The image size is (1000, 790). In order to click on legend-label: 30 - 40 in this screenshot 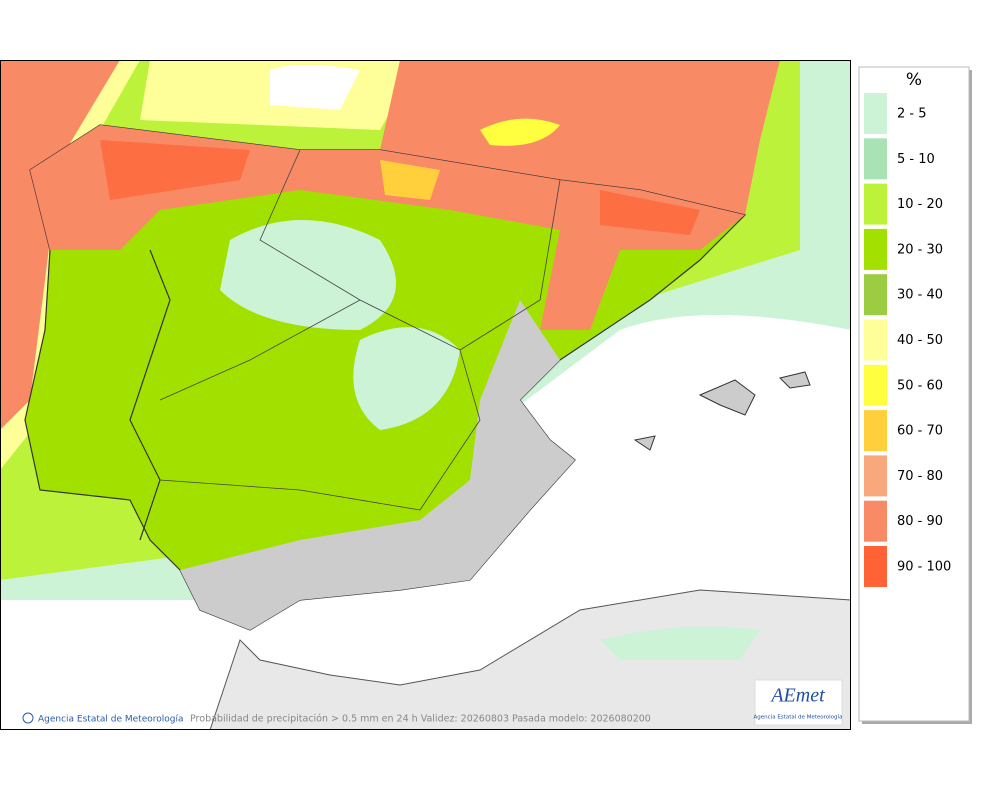, I will do `click(920, 295)`.